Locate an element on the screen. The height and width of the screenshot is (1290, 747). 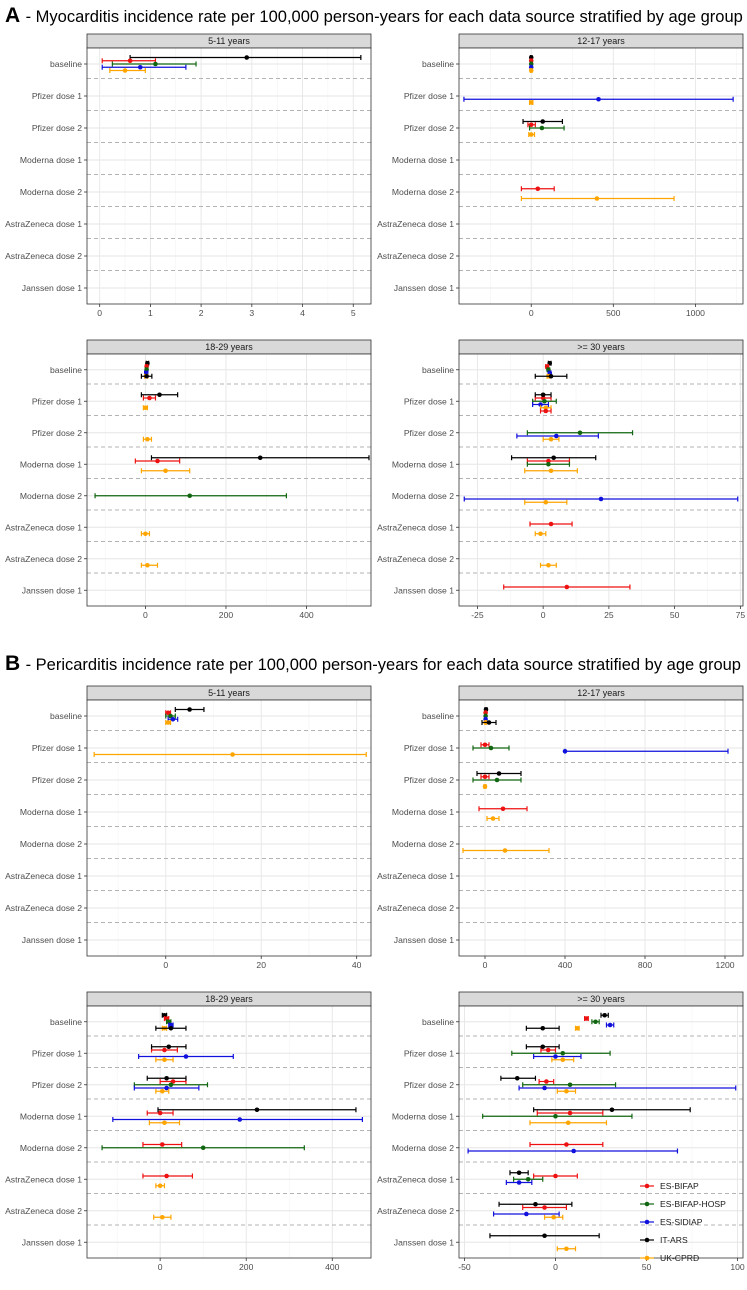
legend-item: ES-BIFAP-HOSP is located at coordinates (683, 1204).